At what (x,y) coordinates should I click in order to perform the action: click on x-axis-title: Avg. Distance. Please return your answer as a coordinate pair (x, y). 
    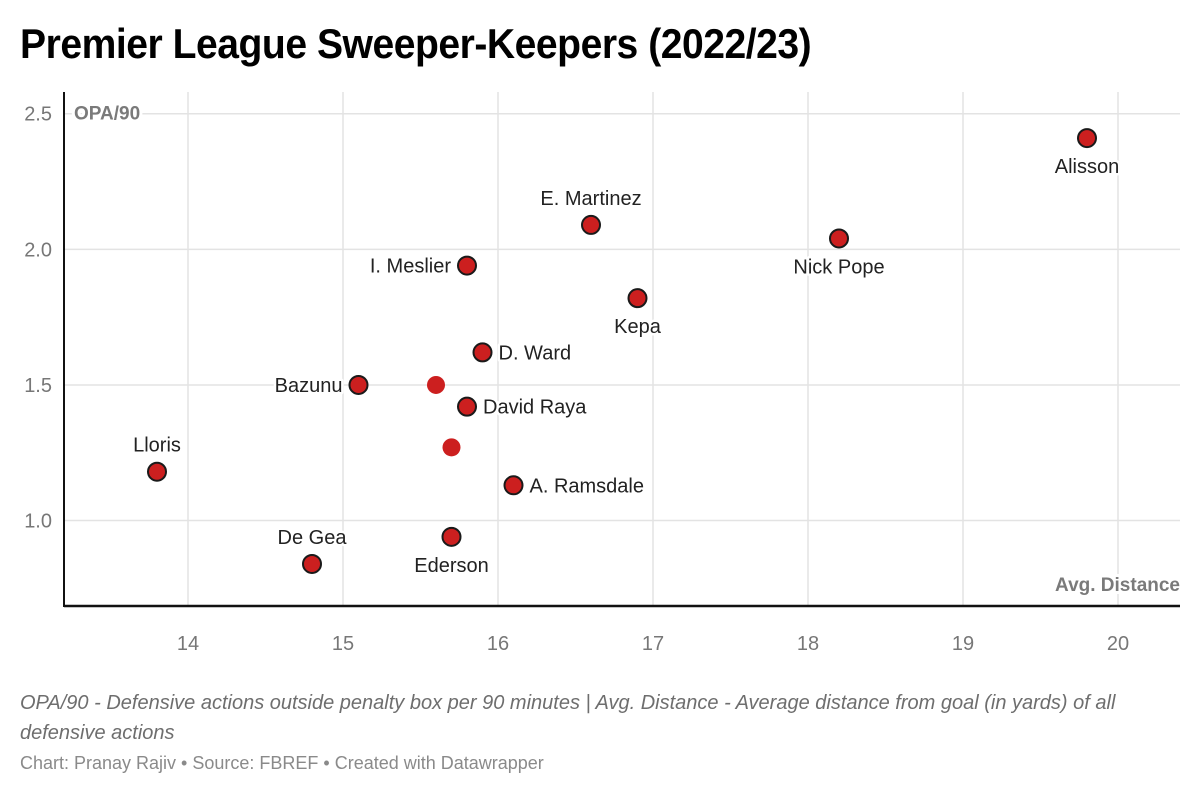
    Looking at the image, I should click on (1117, 585).